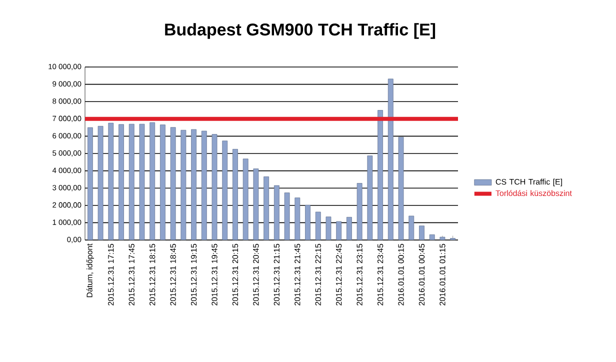 This screenshot has width=616, height=362. I want to click on x-tick-label: 2016.01.01 01:15, so click(443, 275).